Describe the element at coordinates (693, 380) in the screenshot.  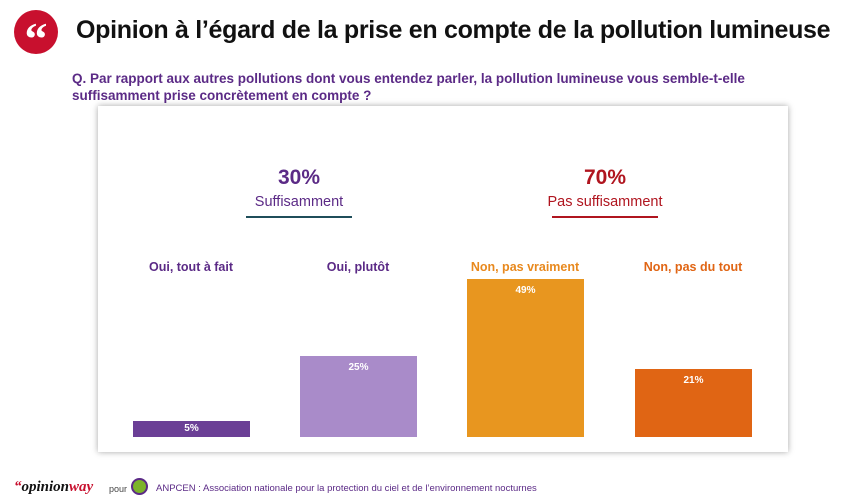
I see `bar-value-label: 21%` at that location.